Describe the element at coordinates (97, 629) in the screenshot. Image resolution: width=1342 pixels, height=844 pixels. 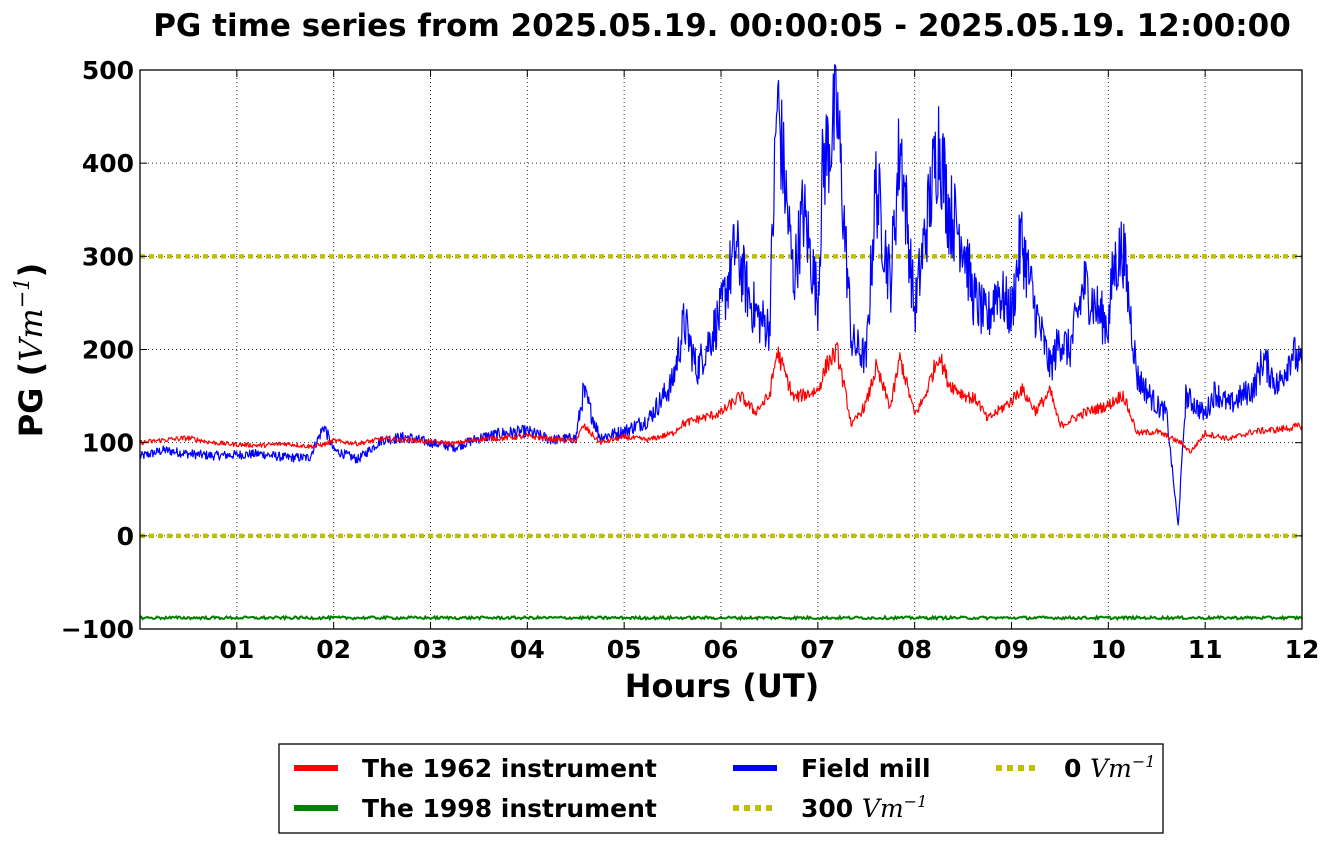
I see `y-tick-label: −100` at that location.